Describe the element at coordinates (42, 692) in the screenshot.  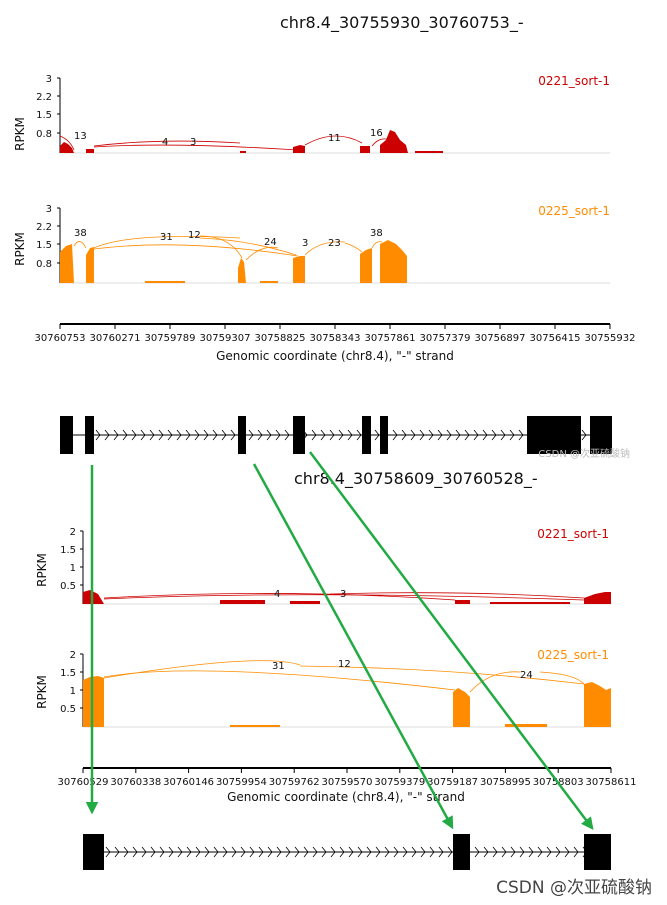
I see `bottom-ylabel-0225: RPKM` at that location.